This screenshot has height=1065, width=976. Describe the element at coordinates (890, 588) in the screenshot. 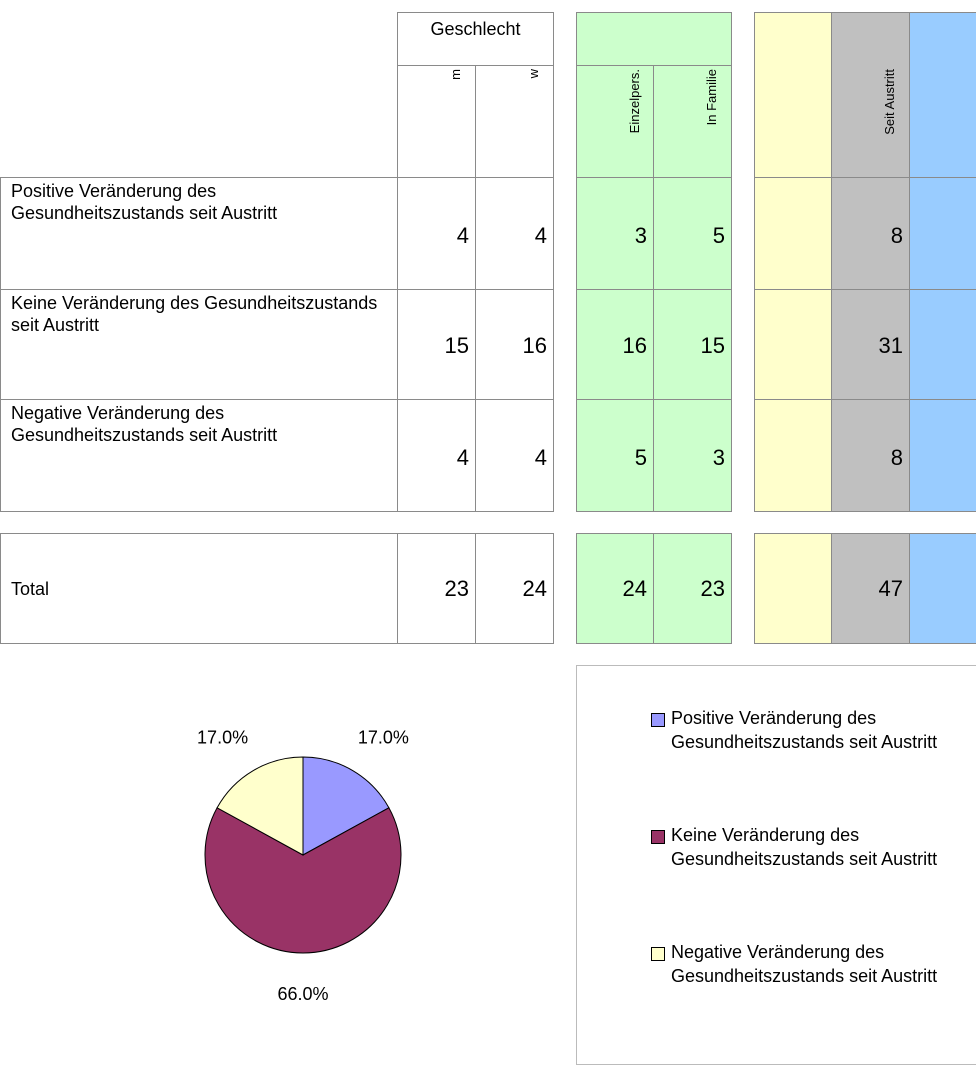

I see `cell-value: 47` at that location.